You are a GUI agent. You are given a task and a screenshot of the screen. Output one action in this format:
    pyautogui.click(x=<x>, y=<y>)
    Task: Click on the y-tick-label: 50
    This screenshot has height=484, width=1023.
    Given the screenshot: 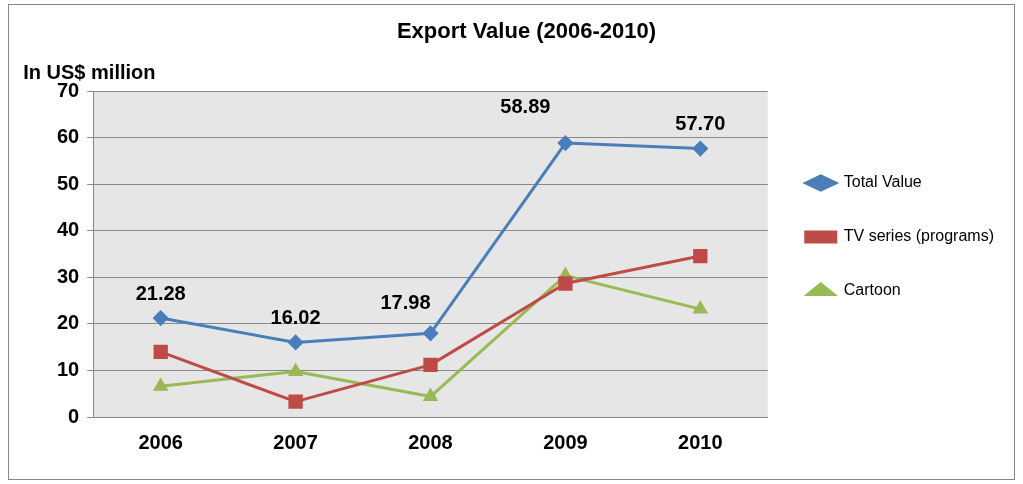 What is the action you would take?
    pyautogui.click(x=68, y=182)
    